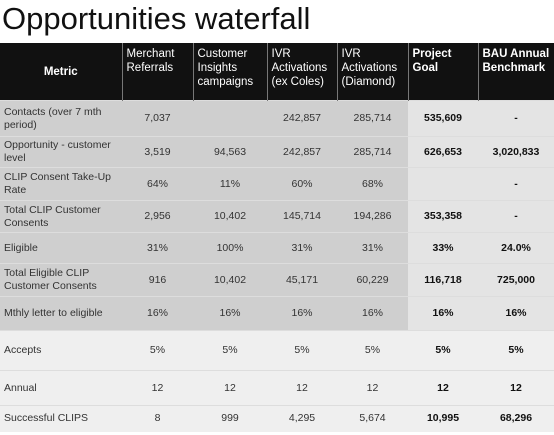  I want to click on cell: 24.0%, so click(516, 248).